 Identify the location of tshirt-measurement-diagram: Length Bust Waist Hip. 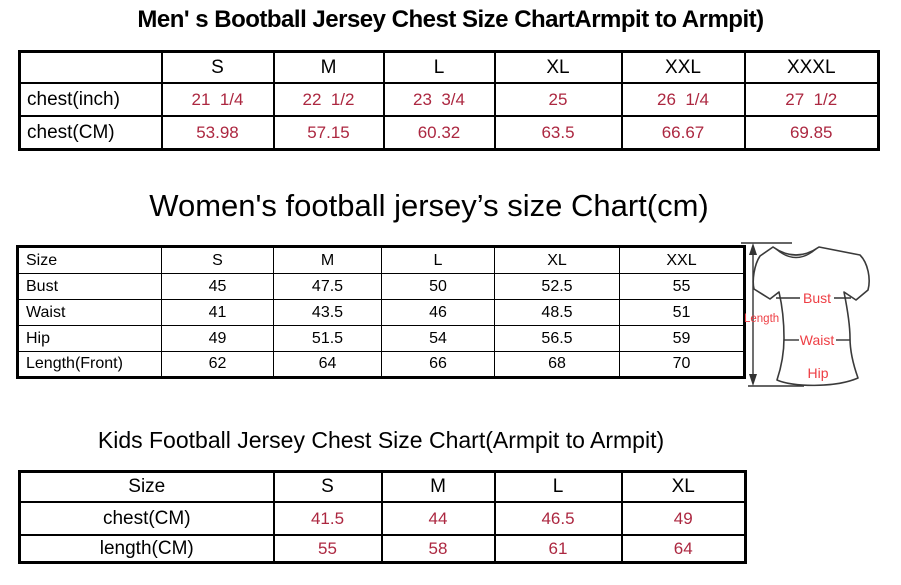
(805, 314).